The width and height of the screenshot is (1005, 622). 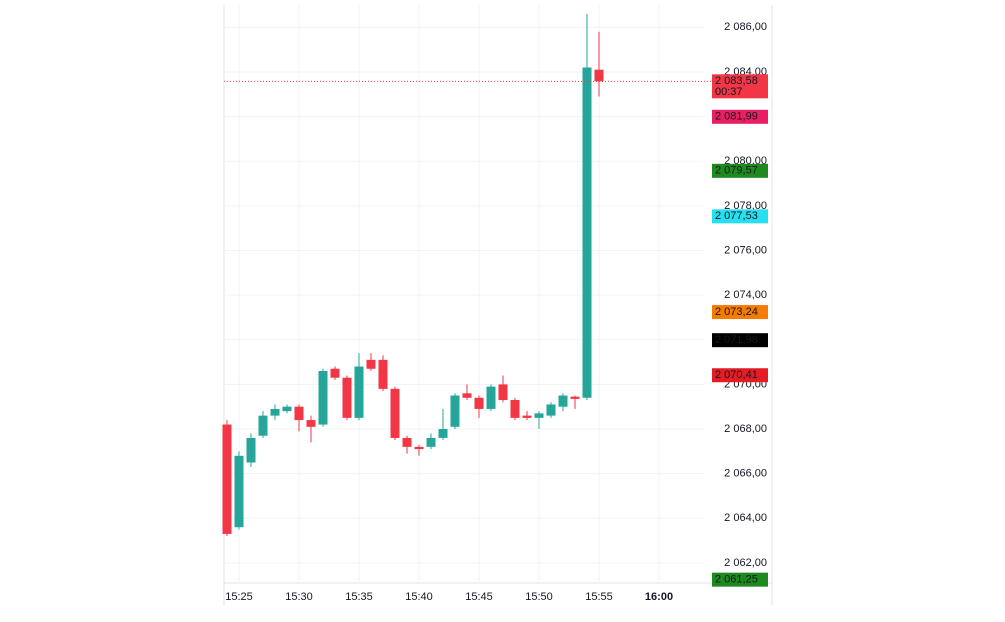 I want to click on x-tick-label: 15:50, so click(x=539, y=597).